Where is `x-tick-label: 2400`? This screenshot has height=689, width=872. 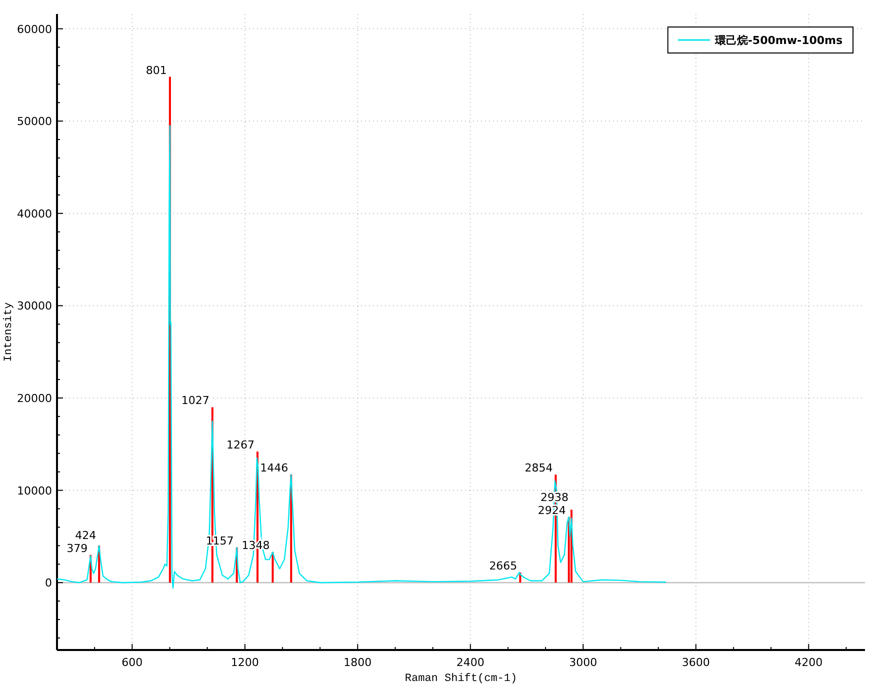 x-tick-label: 2400 is located at coordinates (470, 662).